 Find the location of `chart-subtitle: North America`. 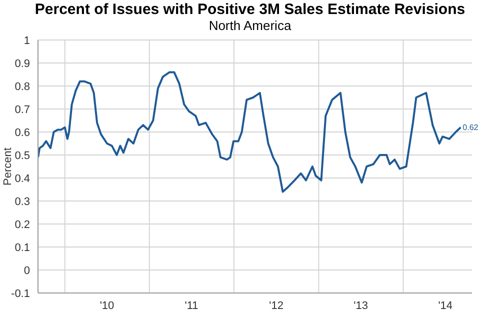

chart-subtitle: North America is located at coordinates (250, 25).